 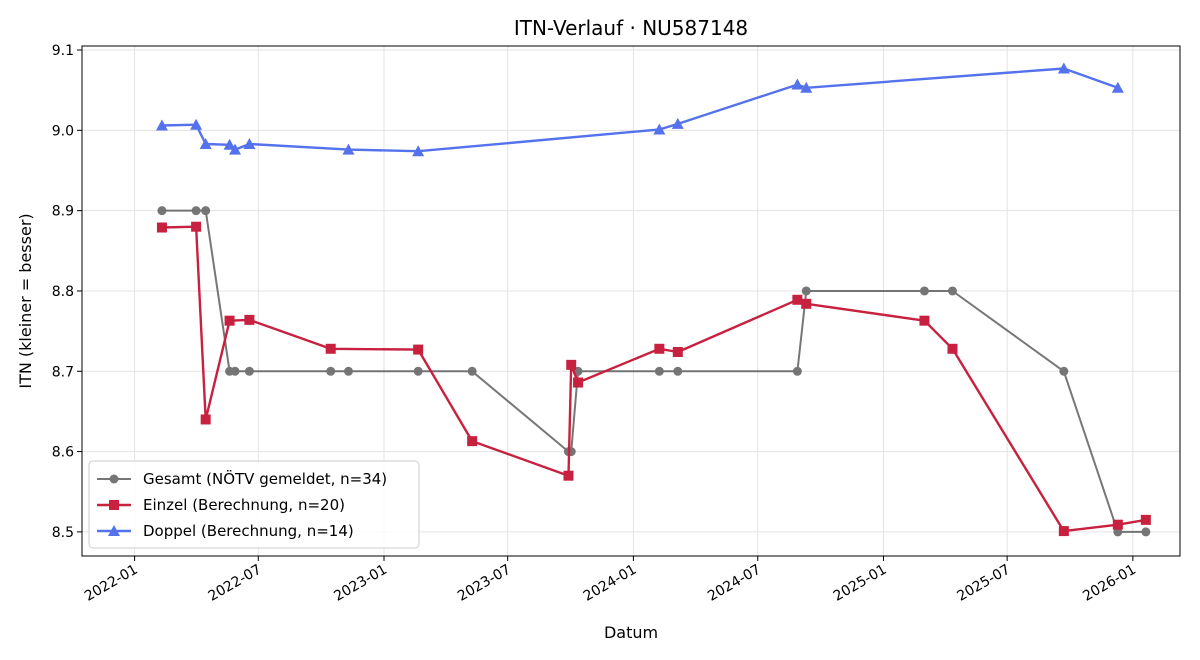 What do you see at coordinates (484, 583) in the screenshot?
I see `x-tick-label: 2023-07` at bounding box center [484, 583].